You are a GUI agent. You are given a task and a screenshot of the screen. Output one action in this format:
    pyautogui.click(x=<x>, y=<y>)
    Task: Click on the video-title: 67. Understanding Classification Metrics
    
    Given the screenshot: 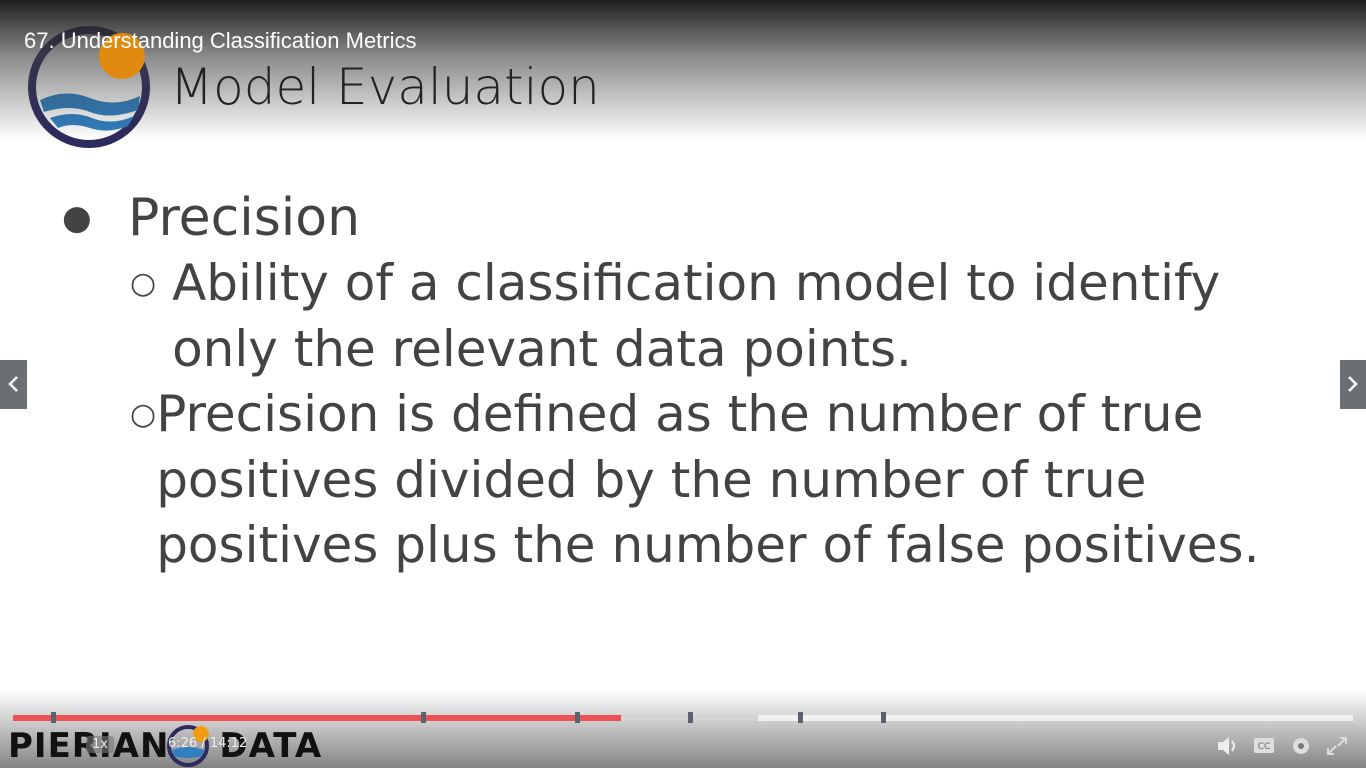 What is the action you would take?
    pyautogui.click(x=220, y=40)
    